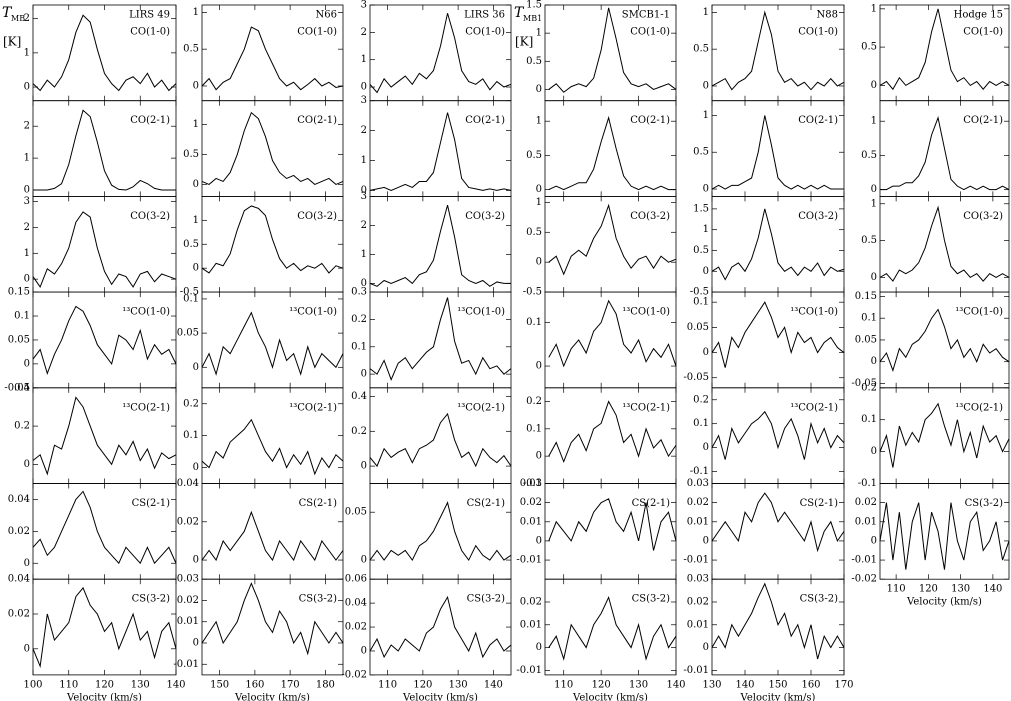 This screenshot has height=701, width=1011. I want to click on source-name: SMCB1-1, so click(646, 15).